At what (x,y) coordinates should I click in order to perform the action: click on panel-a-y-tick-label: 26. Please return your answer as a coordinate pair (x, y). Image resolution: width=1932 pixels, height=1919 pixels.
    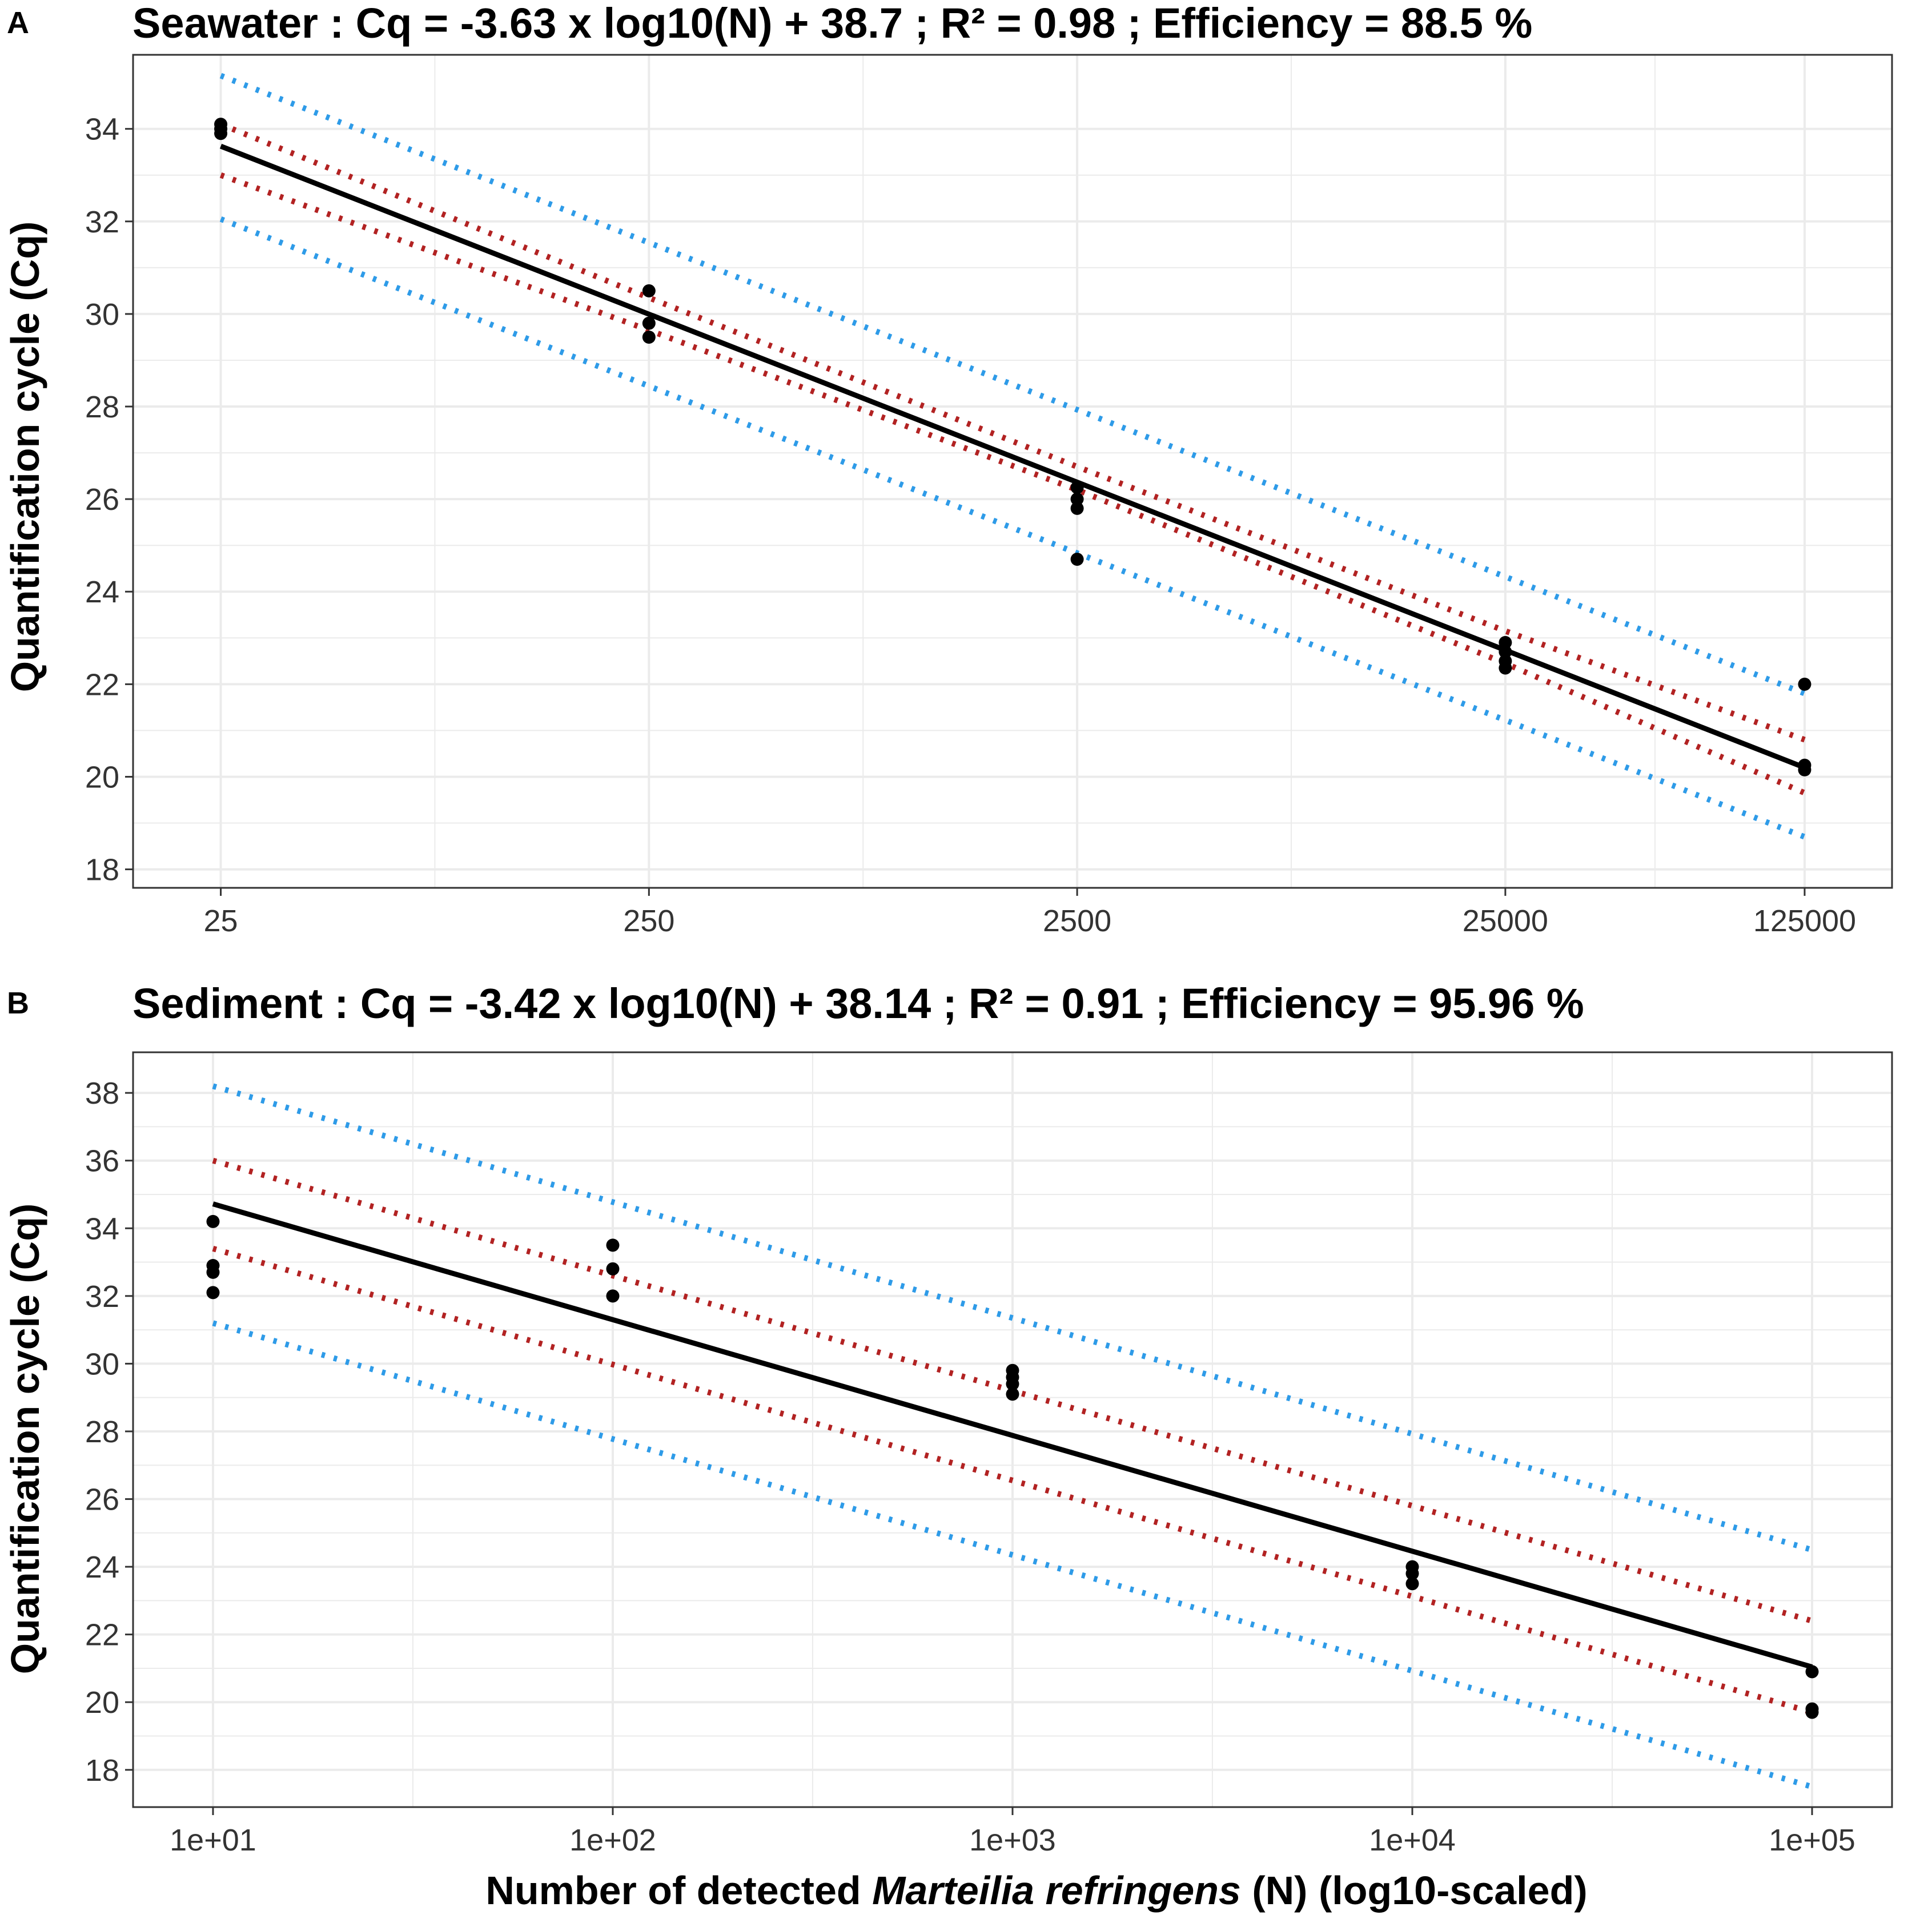
    Looking at the image, I should click on (102, 499).